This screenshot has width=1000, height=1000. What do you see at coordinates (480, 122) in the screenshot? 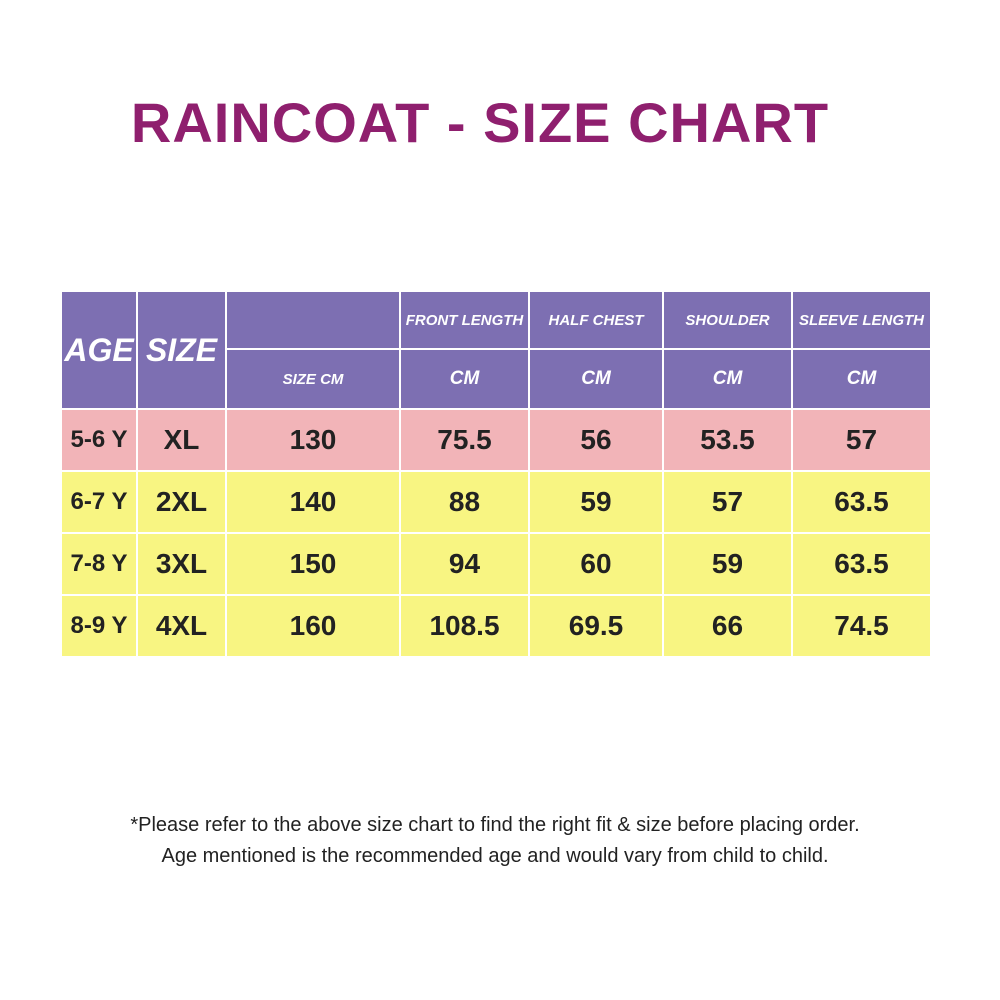
I see `page-title: RAINCOAT - SIZE CHART` at bounding box center [480, 122].